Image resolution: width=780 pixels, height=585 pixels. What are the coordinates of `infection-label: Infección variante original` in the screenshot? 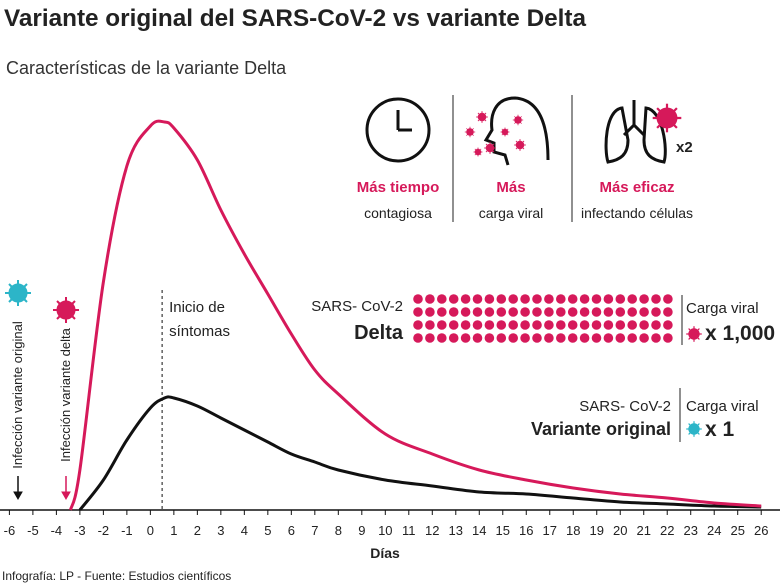 It's located at (17, 395).